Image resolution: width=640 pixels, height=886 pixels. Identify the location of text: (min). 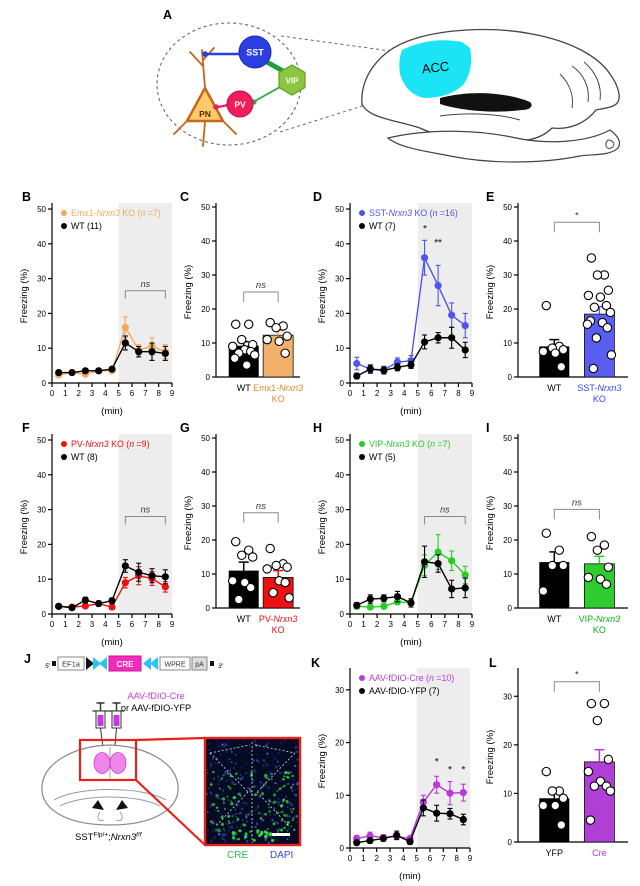
(411, 411).